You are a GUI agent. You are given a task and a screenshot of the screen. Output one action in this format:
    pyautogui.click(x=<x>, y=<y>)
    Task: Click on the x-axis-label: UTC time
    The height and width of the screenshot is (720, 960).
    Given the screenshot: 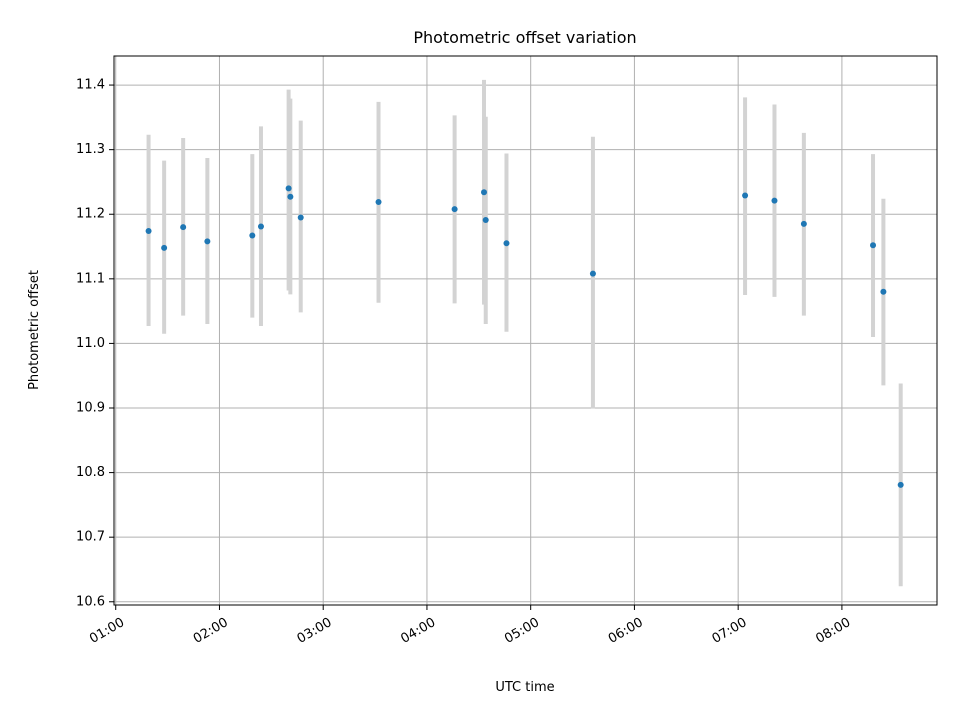 What is the action you would take?
    pyautogui.click(x=524, y=687)
    